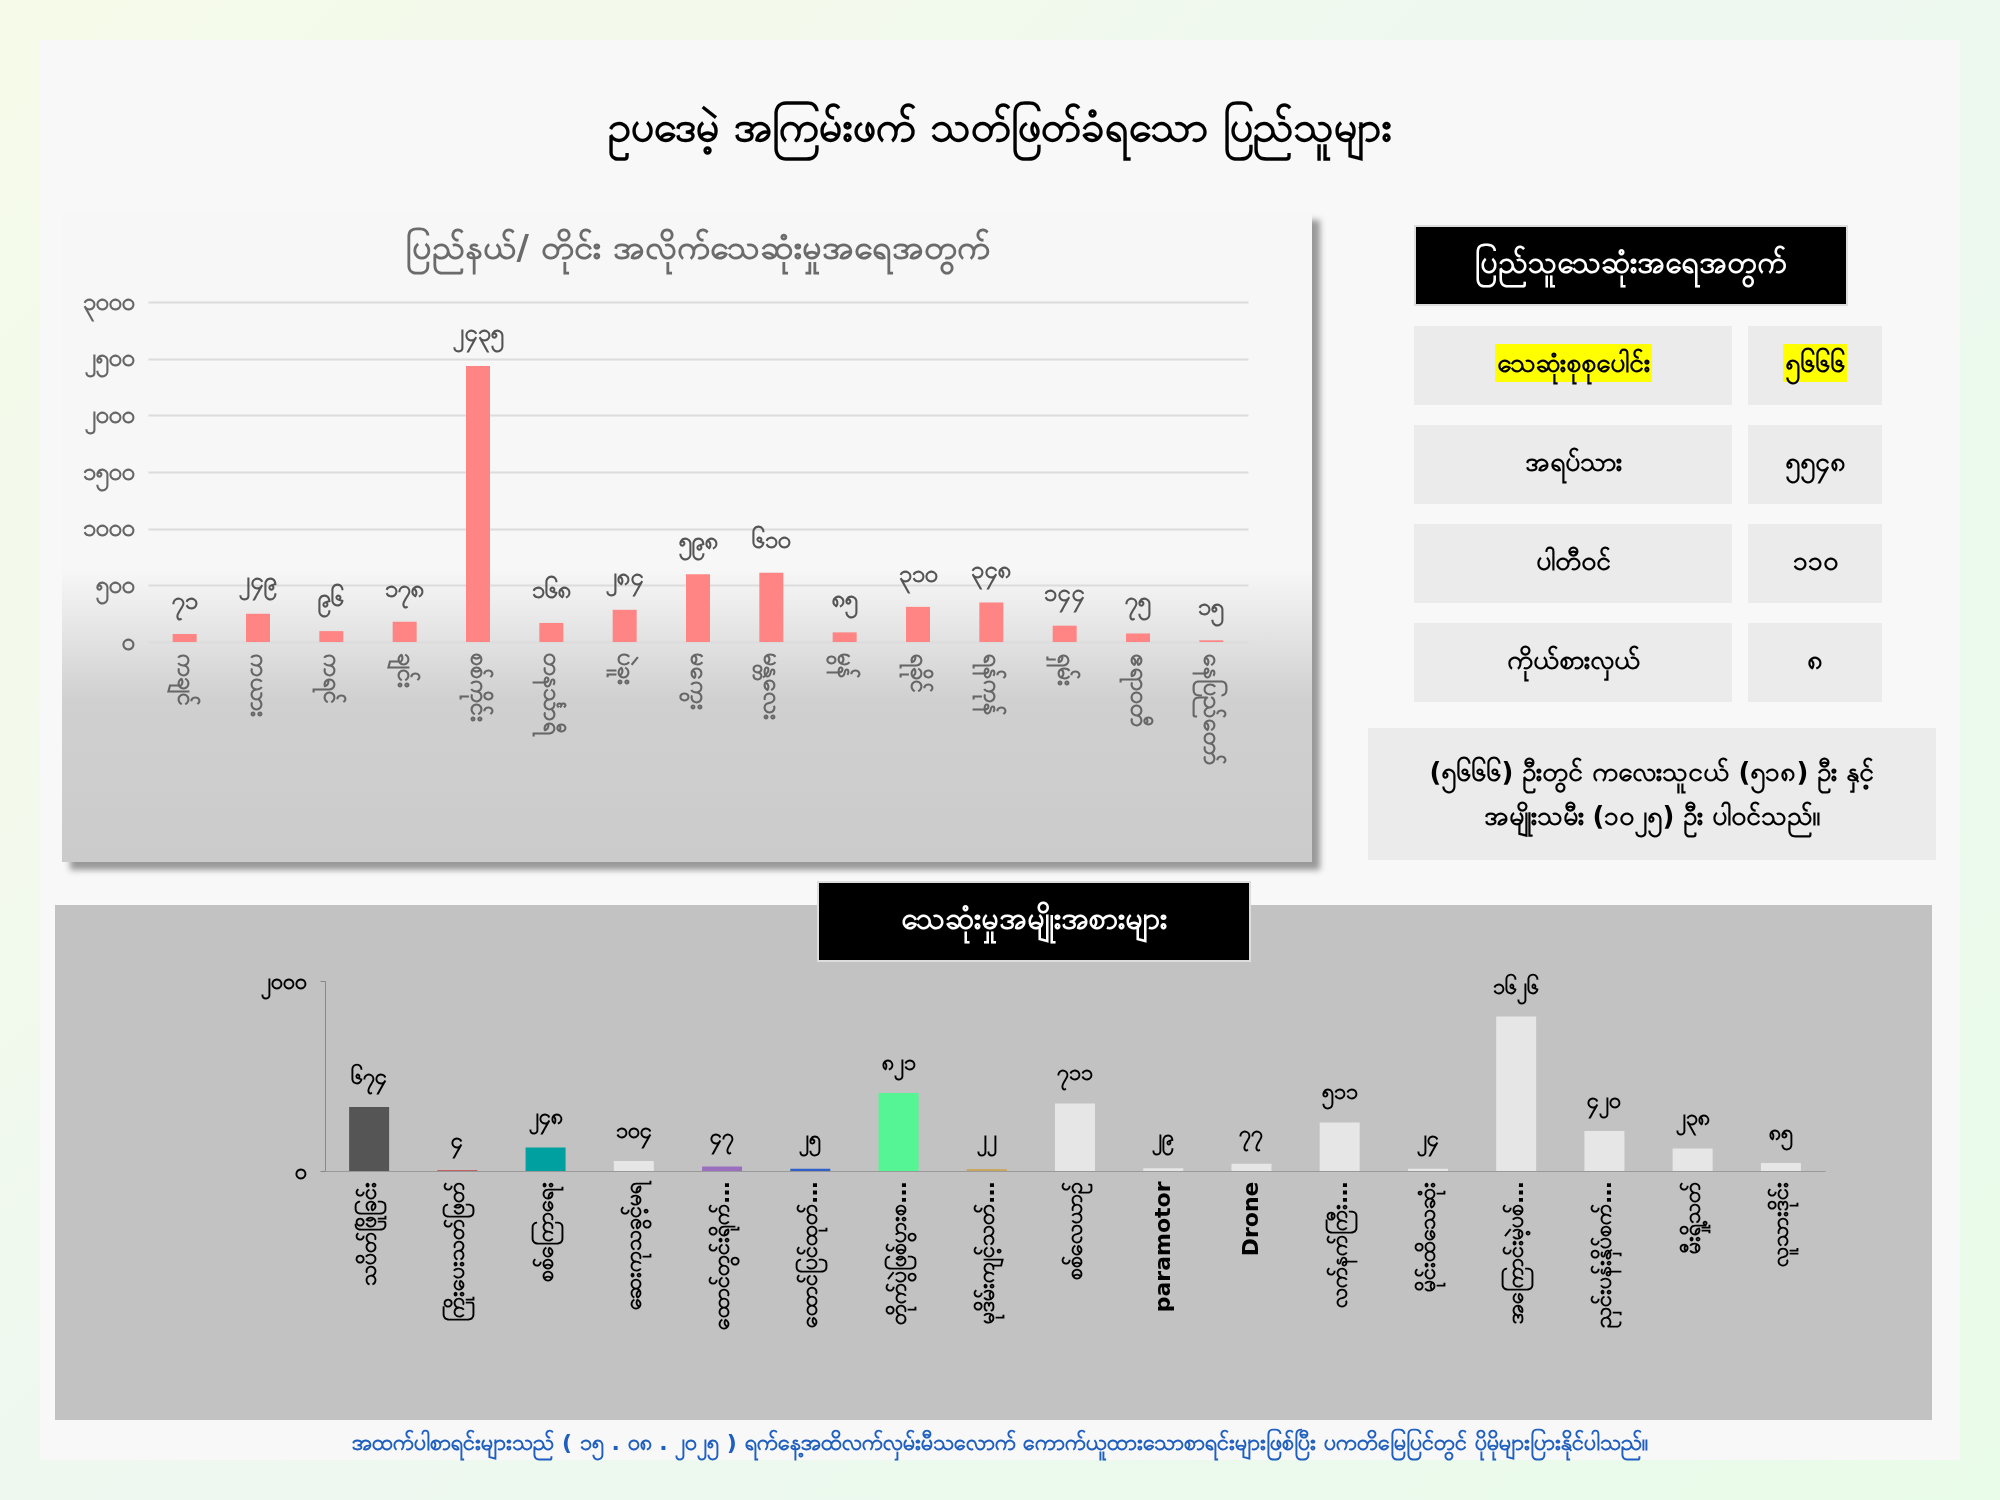 This screenshot has width=2000, height=1500. What do you see at coordinates (1065, 595) in the screenshot?
I see `data-label: ၁၄၄` at bounding box center [1065, 595].